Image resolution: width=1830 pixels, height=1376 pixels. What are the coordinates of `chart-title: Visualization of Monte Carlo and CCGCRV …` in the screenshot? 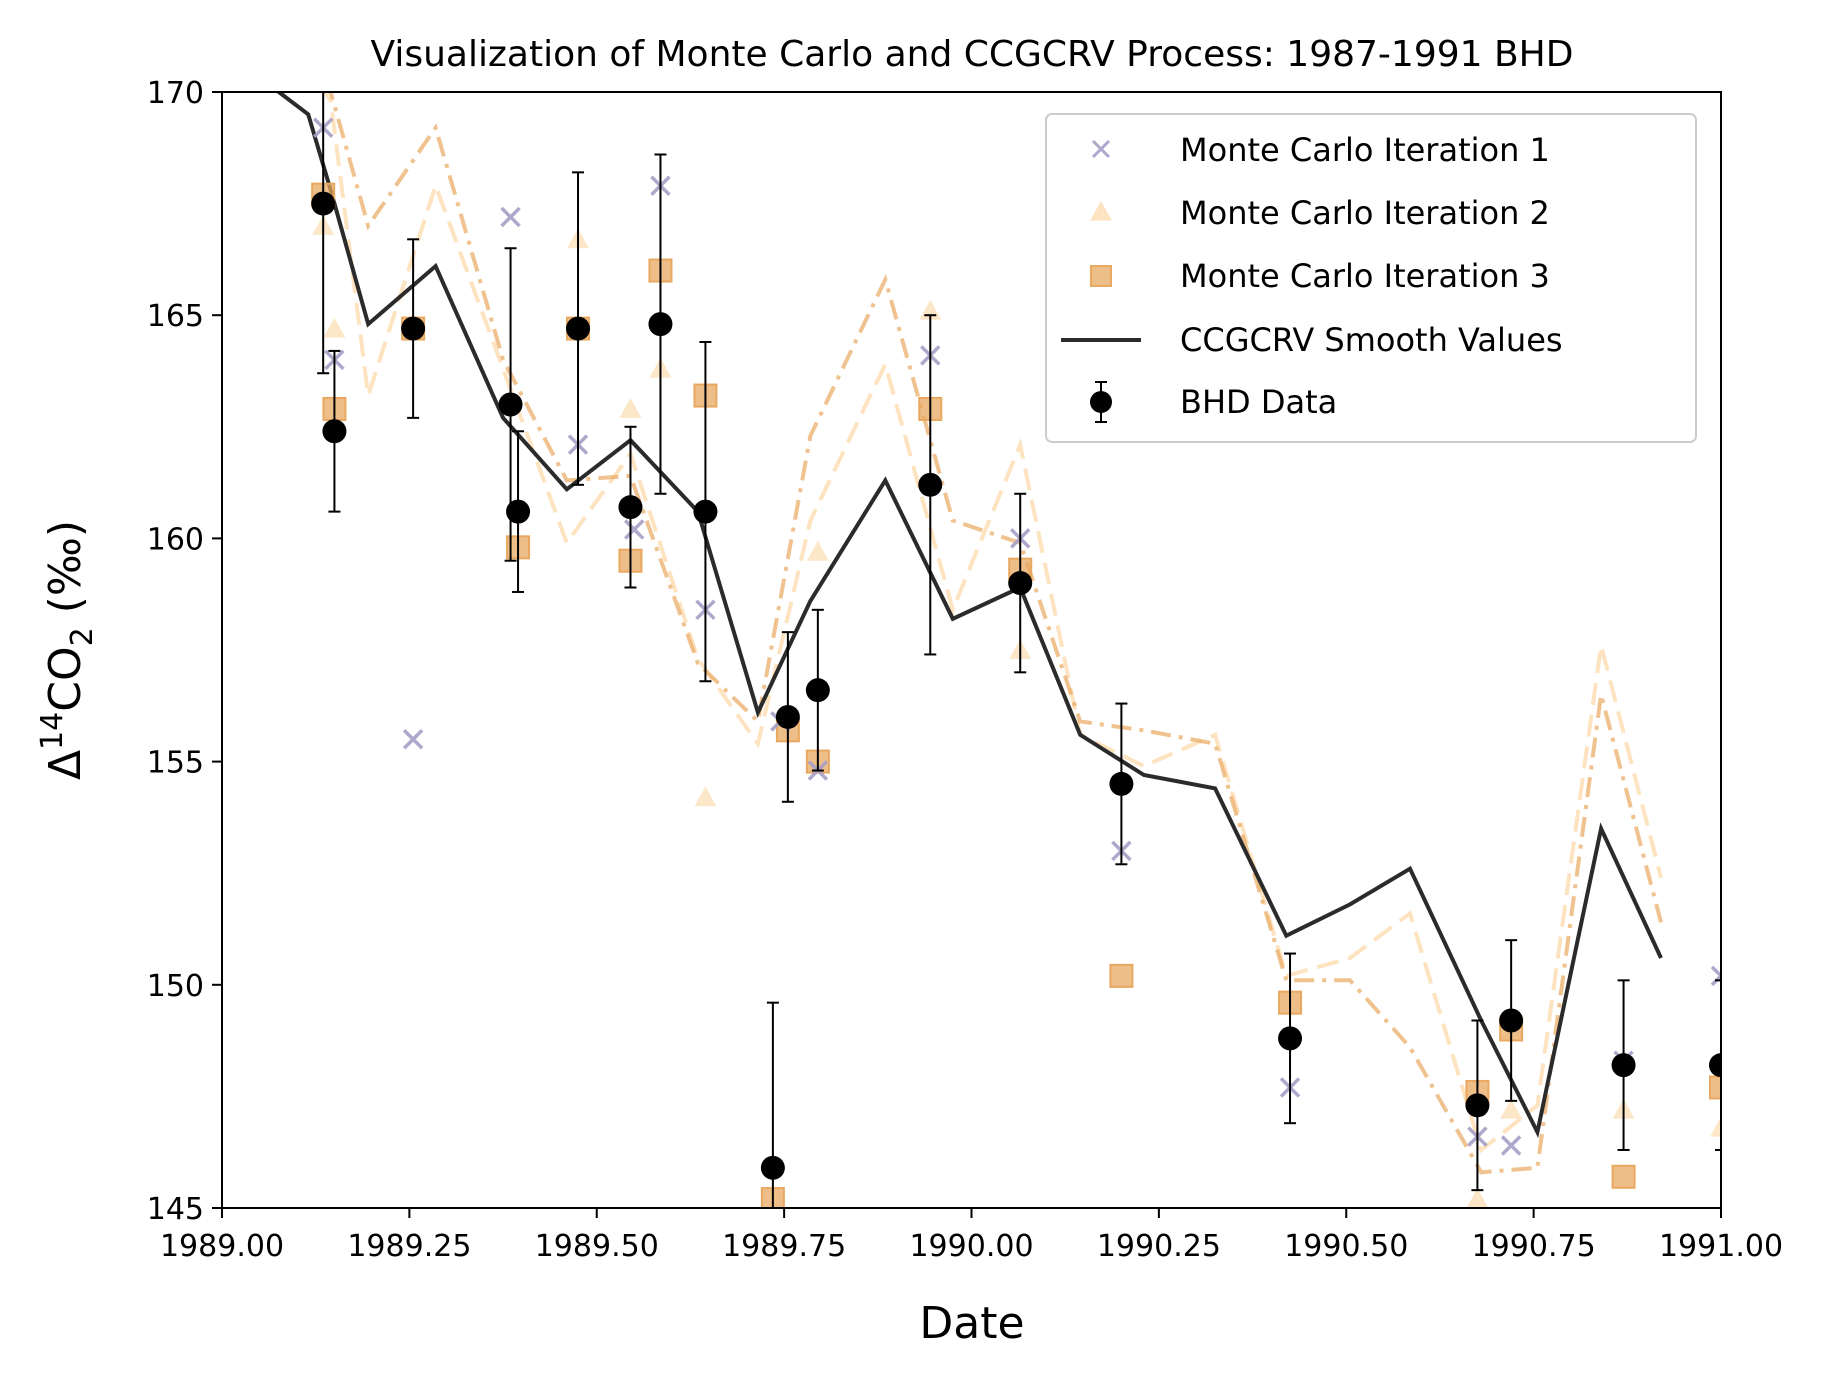 It's located at (972, 54).